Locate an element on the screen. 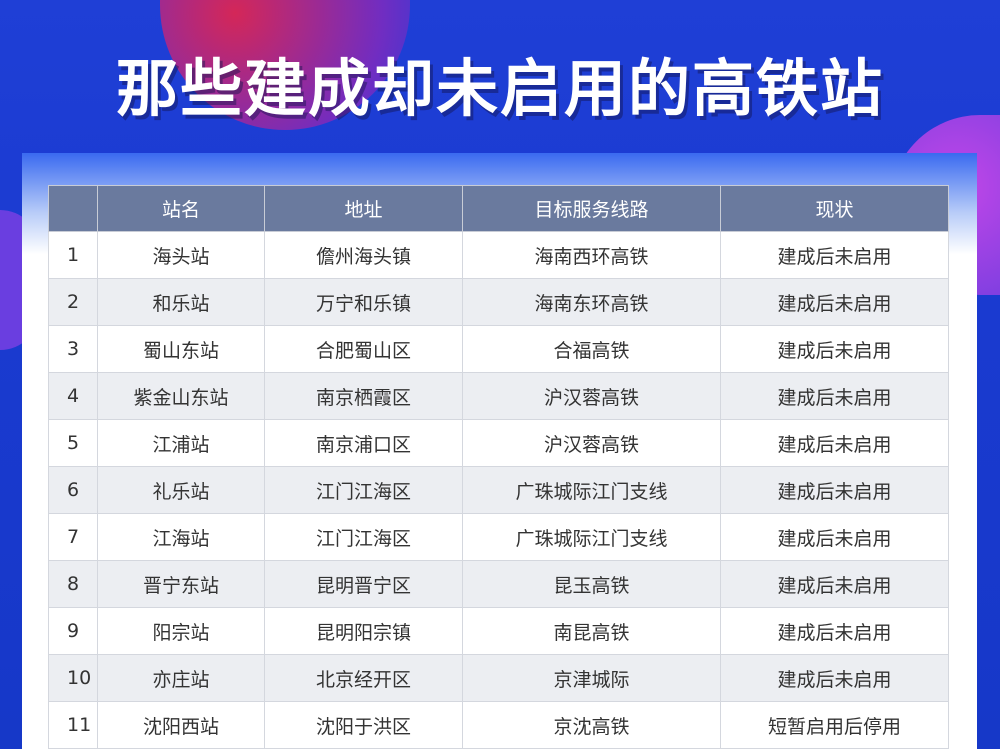 Image resolution: width=1000 pixels, height=749 pixels. table-cell: 昆明阳宗镇 is located at coordinates (363, 631).